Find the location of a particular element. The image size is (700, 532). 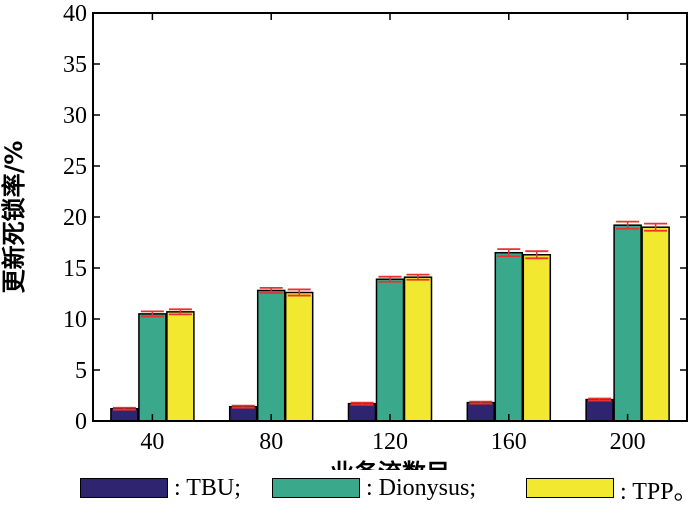

legend-item-tbu: : TBU; is located at coordinates (160, 488).